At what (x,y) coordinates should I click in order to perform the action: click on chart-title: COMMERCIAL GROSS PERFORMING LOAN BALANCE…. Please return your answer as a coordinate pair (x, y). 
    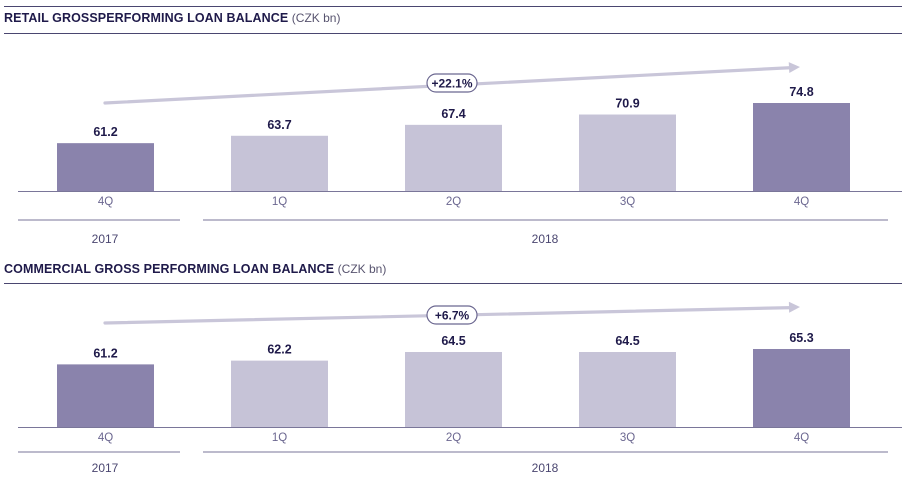
    Looking at the image, I should click on (195, 269).